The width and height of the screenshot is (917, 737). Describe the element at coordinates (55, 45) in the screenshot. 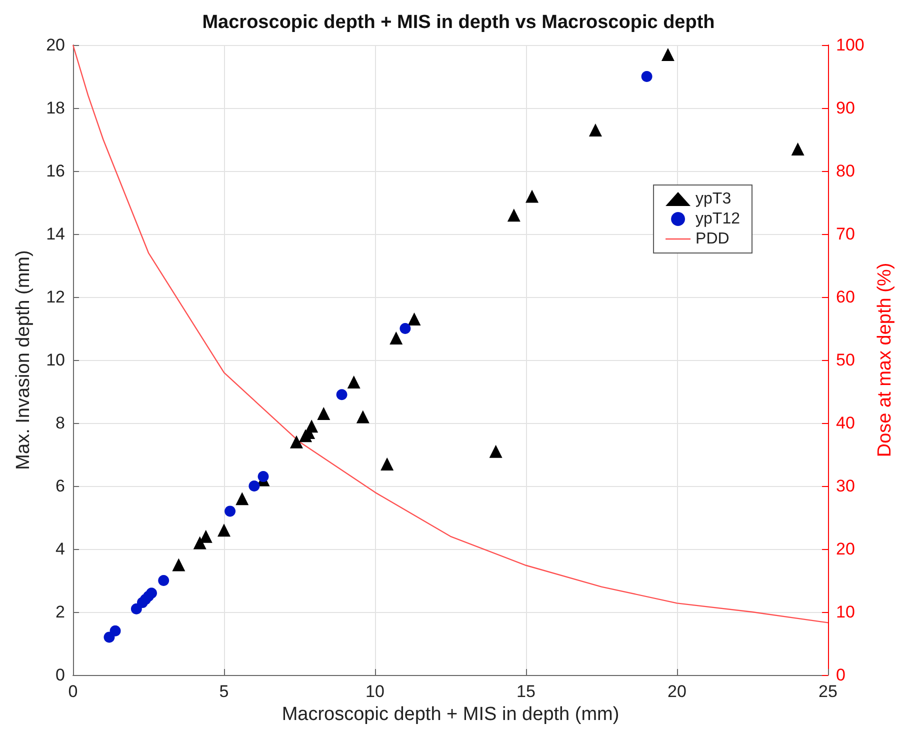

I see `y-tick-label: 20` at that location.